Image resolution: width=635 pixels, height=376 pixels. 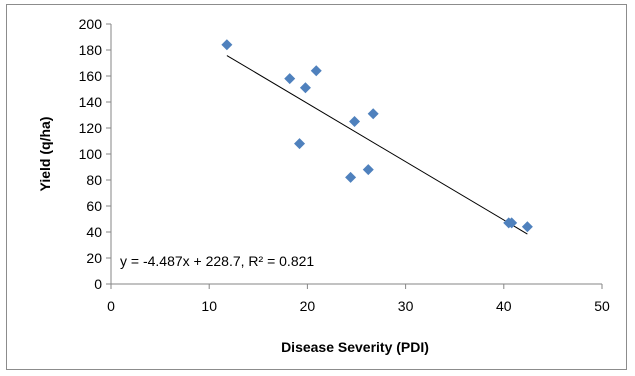 I want to click on y-axis-title: Yield (q/ha), so click(x=45, y=154).